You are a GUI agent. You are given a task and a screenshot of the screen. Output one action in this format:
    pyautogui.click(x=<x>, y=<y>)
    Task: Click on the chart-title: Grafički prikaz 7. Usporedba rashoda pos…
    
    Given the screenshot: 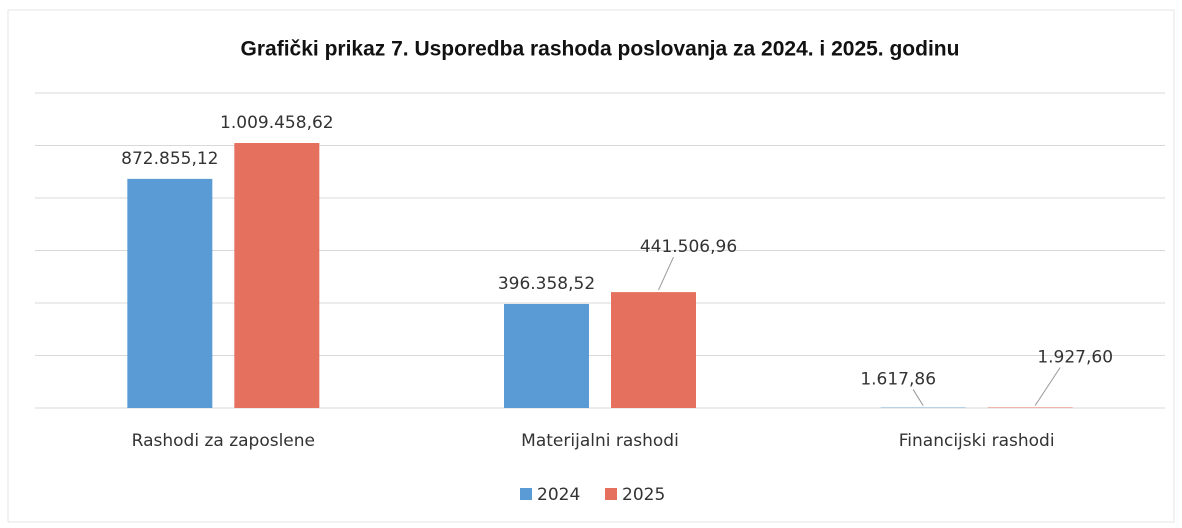 What is the action you would take?
    pyautogui.click(x=600, y=49)
    